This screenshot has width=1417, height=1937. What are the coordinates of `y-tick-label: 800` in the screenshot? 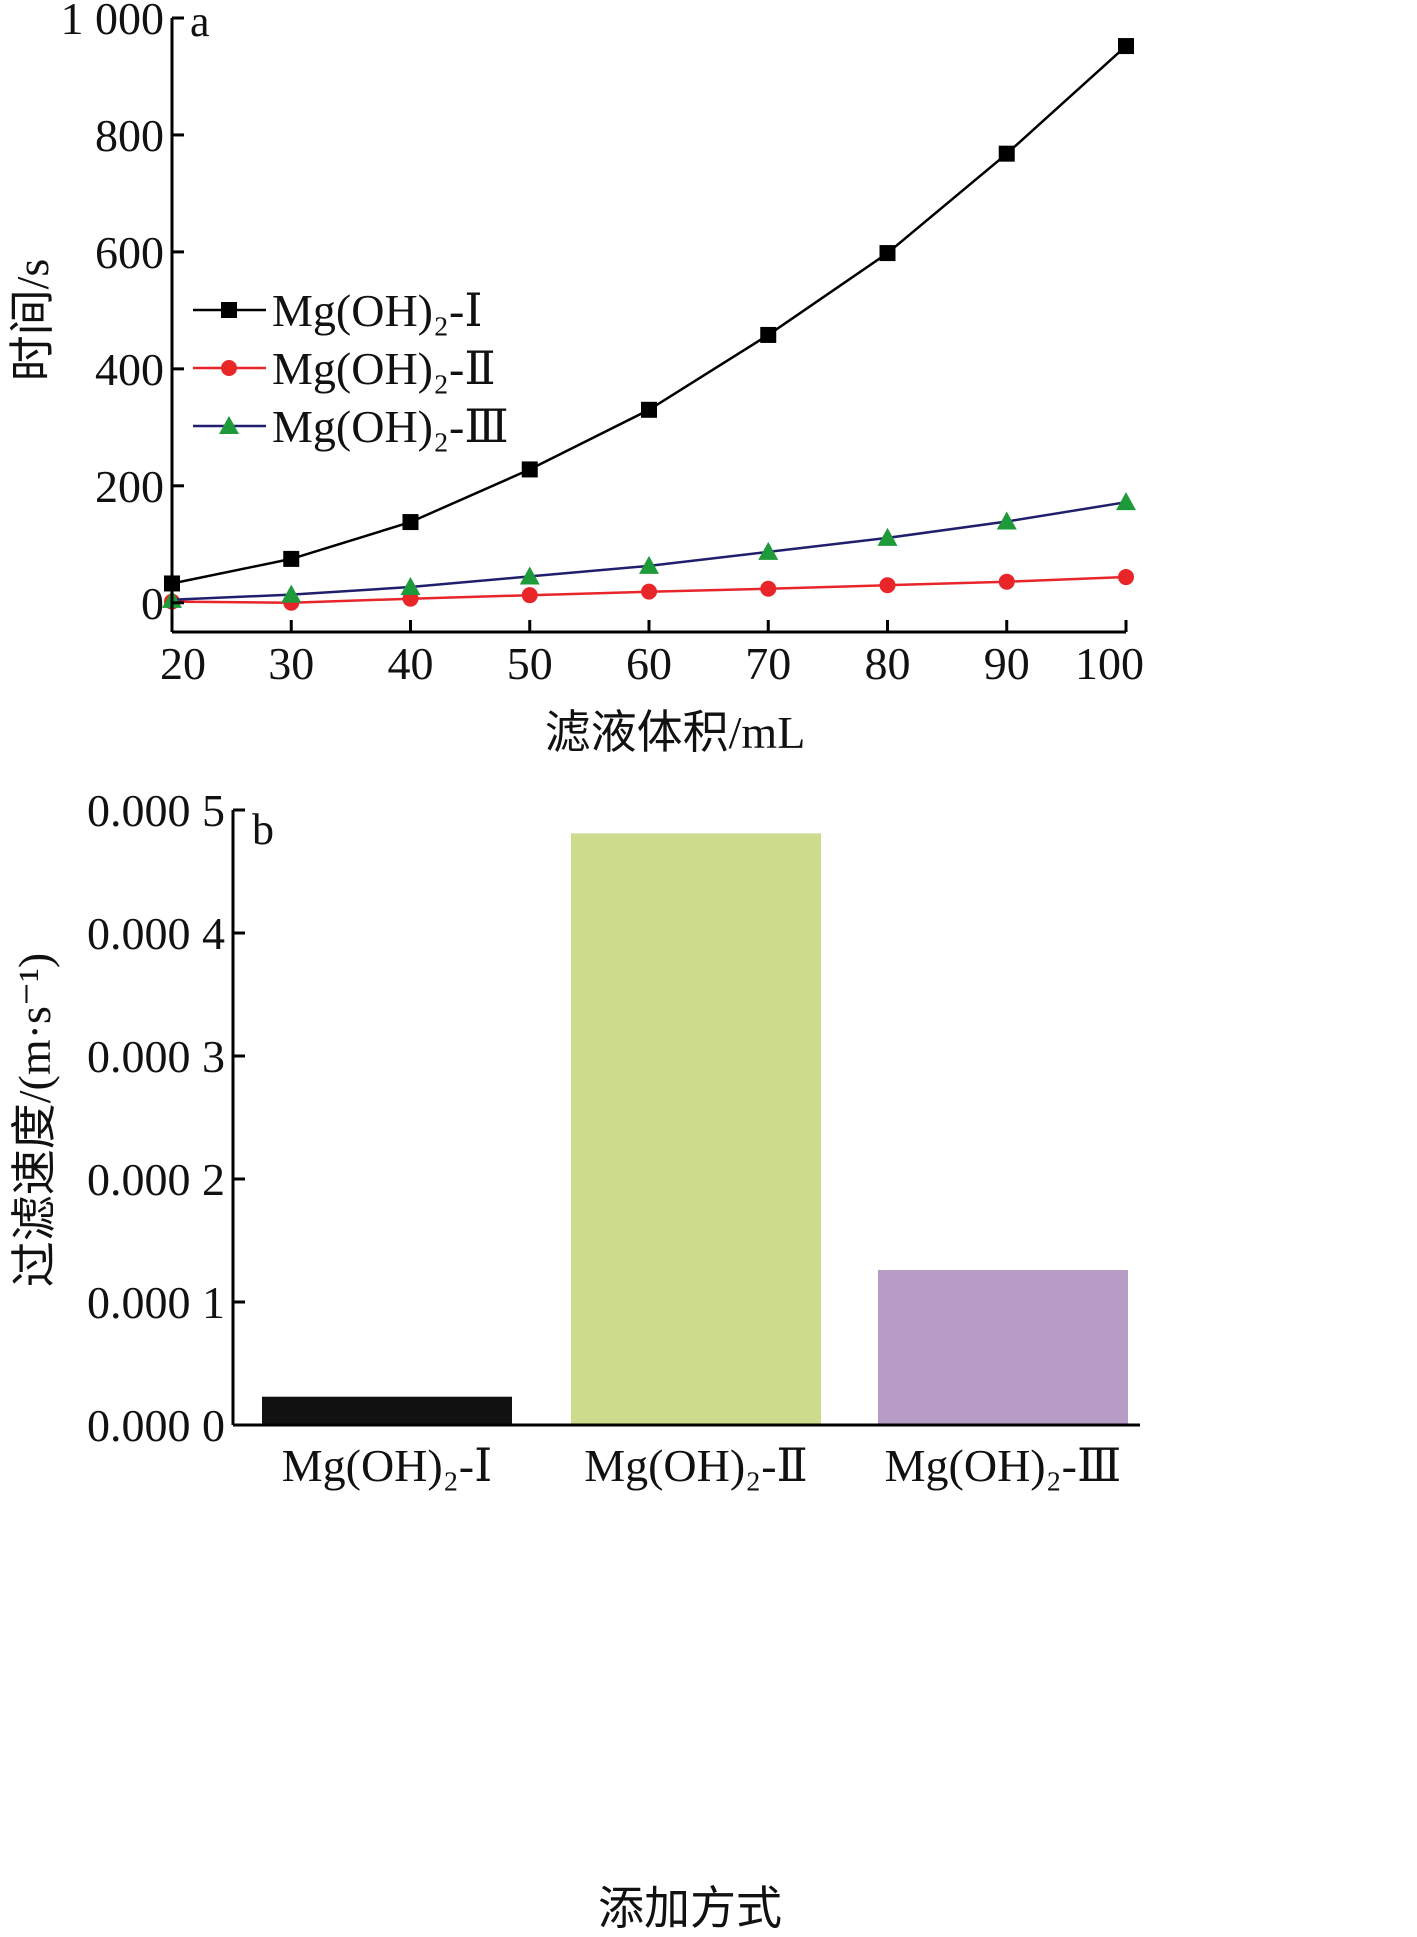 It's located at (129, 135).